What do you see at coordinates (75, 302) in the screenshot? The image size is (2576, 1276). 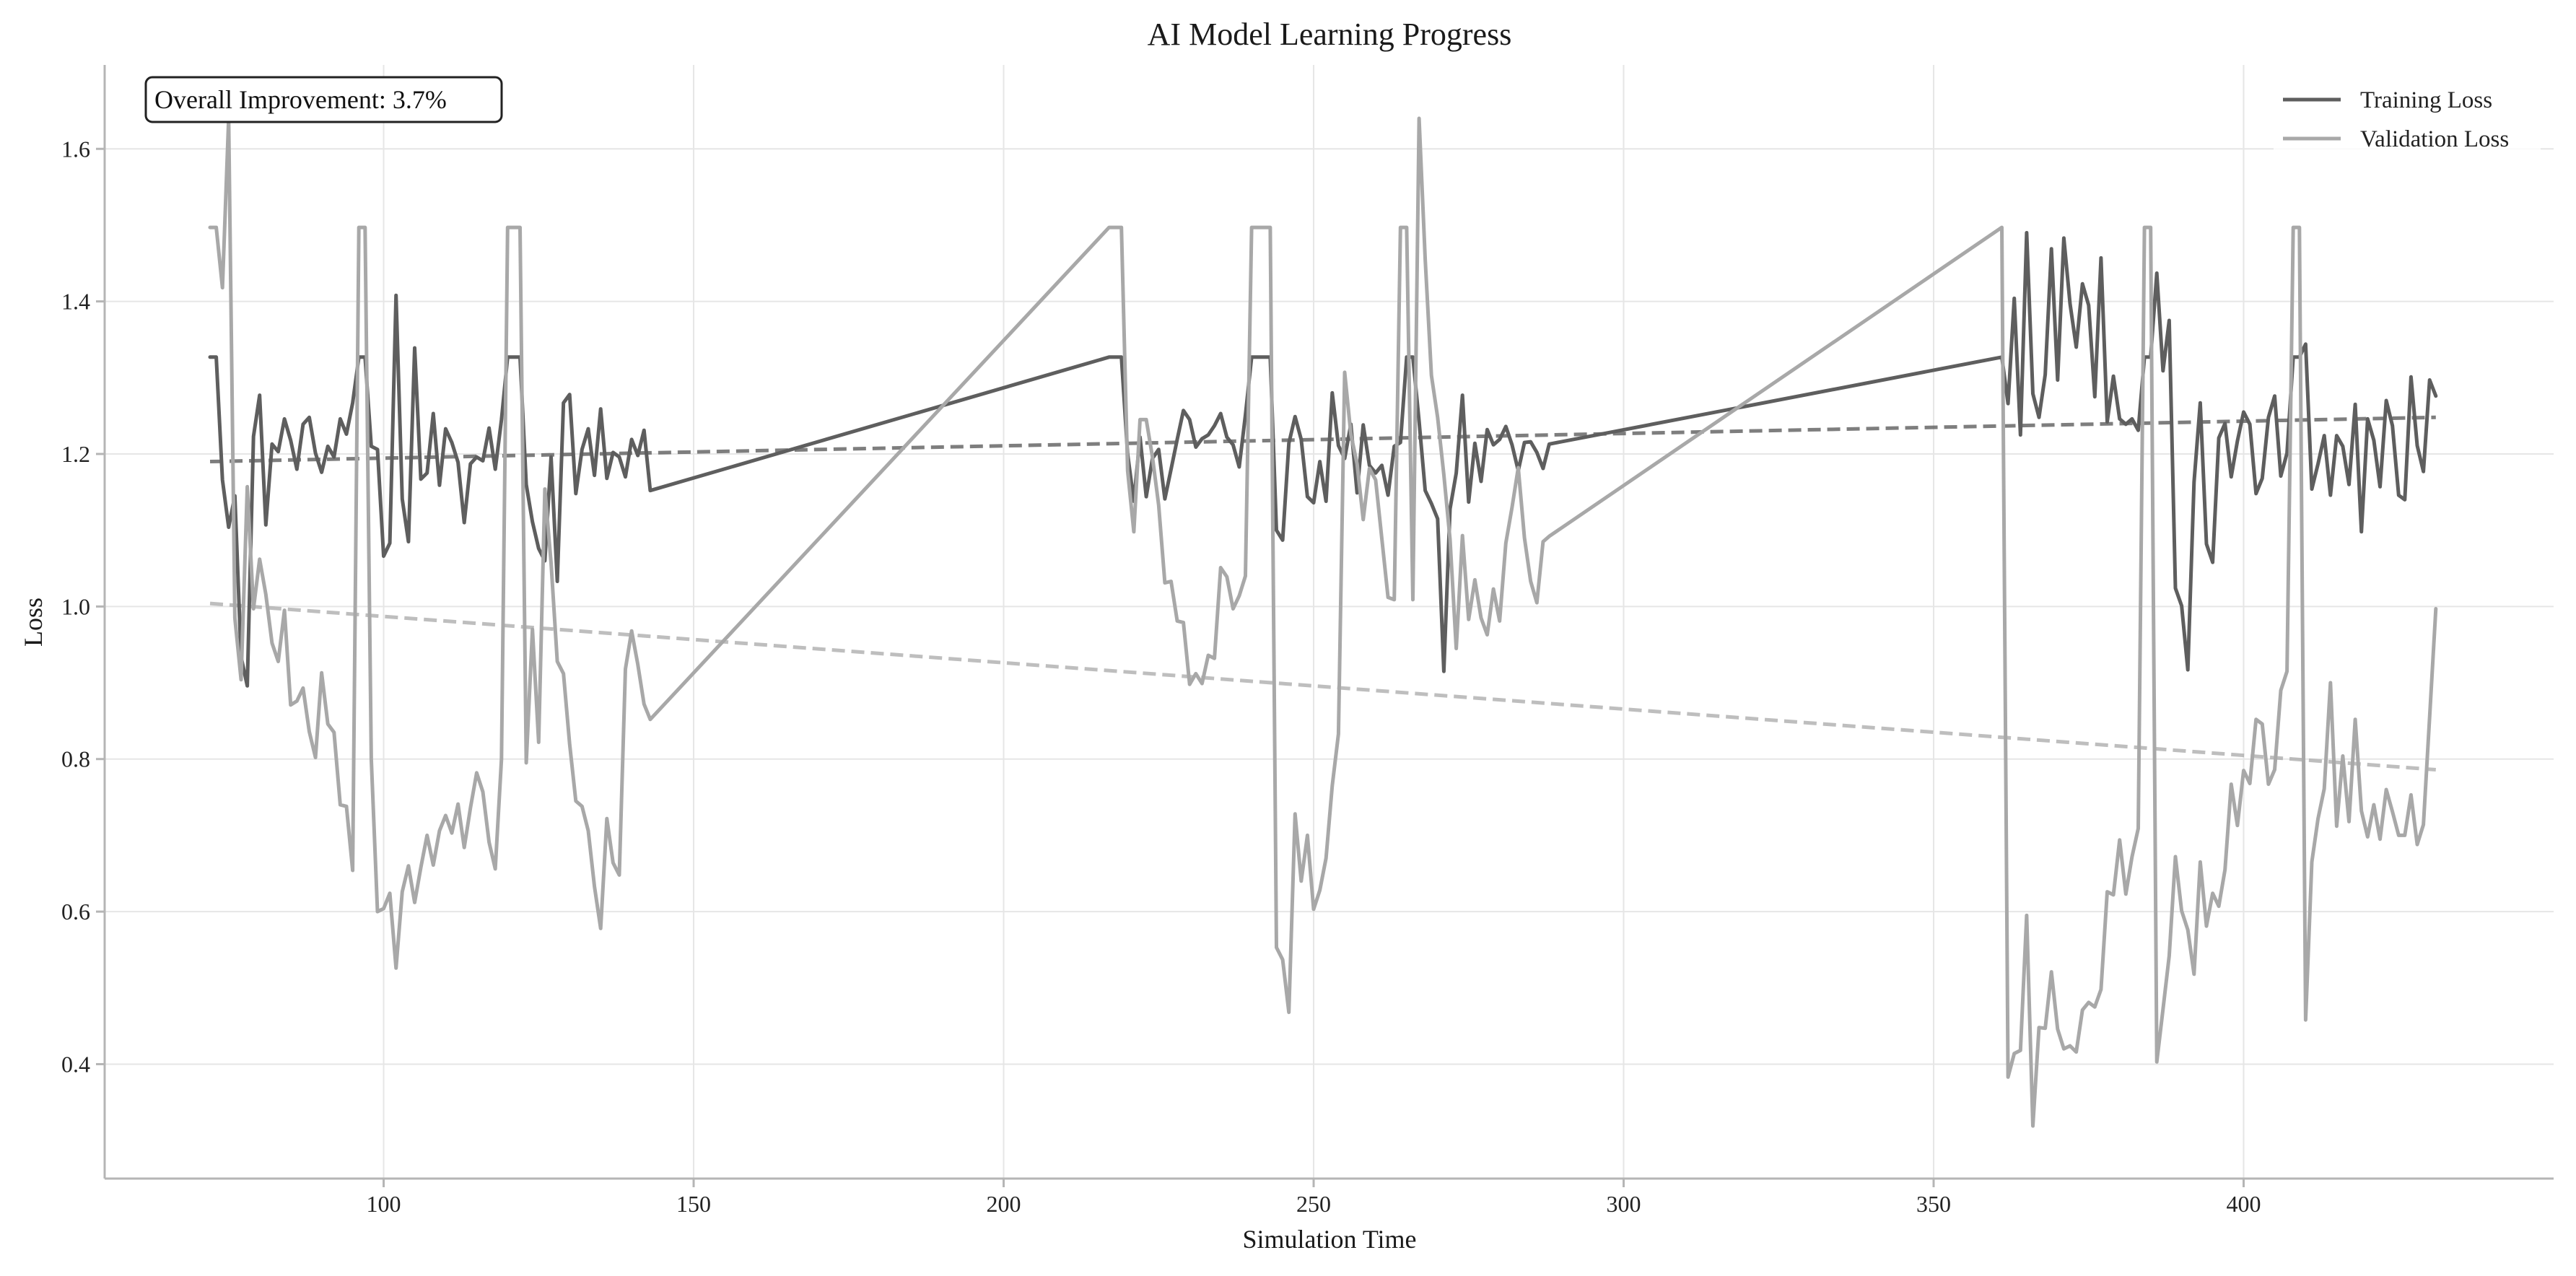 I see `y-tick-label: 1.4` at bounding box center [75, 302].